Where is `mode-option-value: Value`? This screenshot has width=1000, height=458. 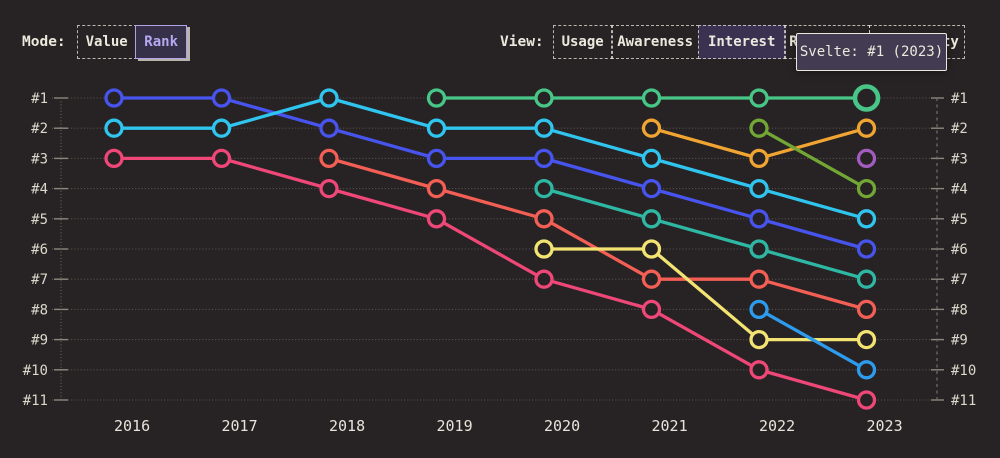
mode-option-value: Value is located at coordinates (106, 42).